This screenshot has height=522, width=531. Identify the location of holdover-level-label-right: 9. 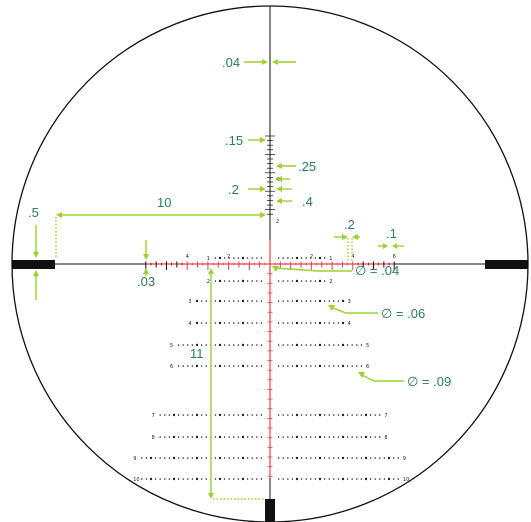
(404, 459).